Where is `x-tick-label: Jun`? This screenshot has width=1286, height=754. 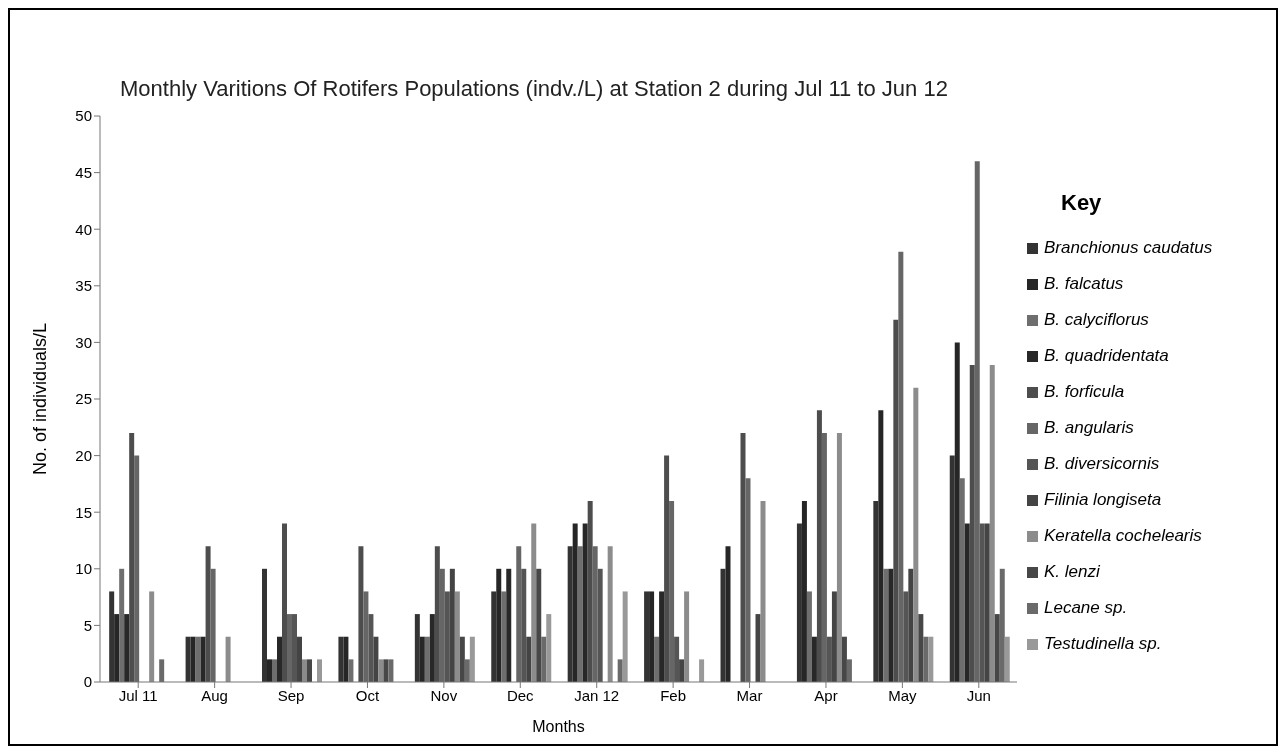
x-tick-label: Jun is located at coordinates (978, 695).